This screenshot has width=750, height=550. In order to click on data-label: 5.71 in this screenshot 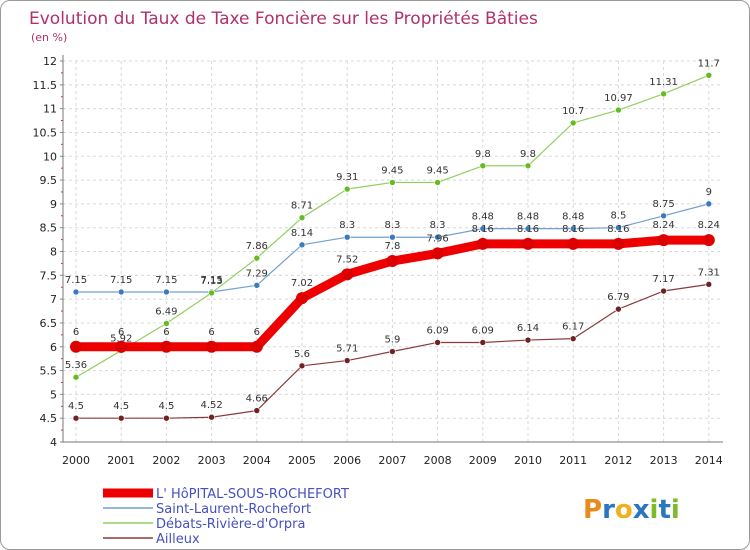, I will do `click(347, 349)`.